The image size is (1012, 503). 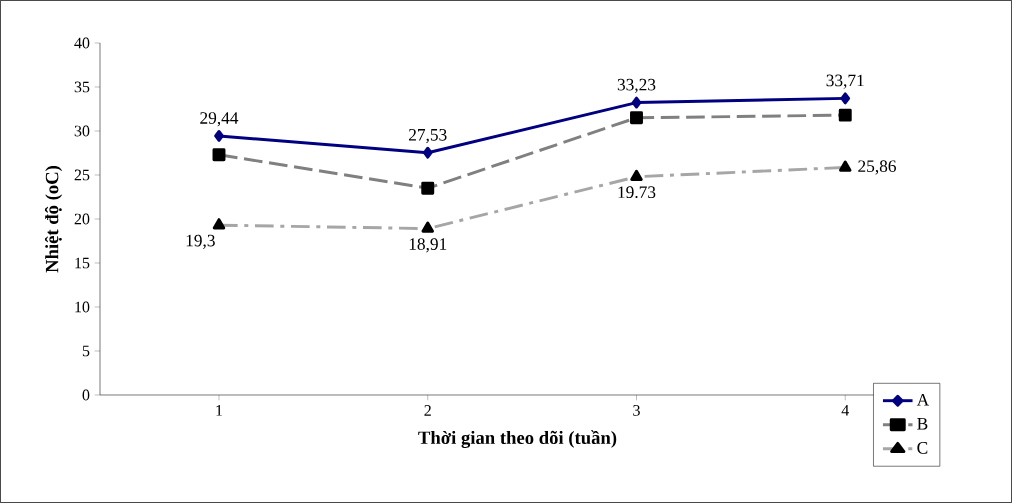 What do you see at coordinates (219, 410) in the screenshot?
I see `x-tick-label: 1` at bounding box center [219, 410].